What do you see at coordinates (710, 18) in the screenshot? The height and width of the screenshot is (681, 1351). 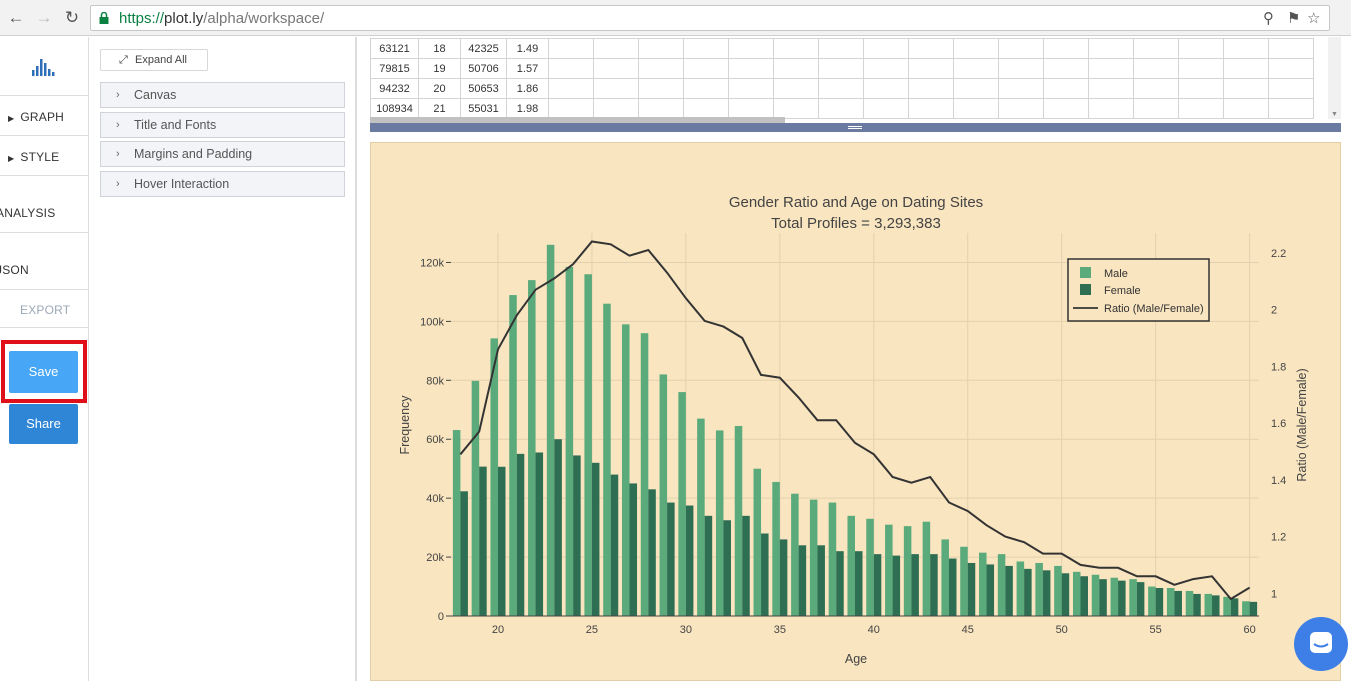 I see `address-bar: https://plot.ly/alpha/workspace/ ⚲ ⚑ ☆` at bounding box center [710, 18].